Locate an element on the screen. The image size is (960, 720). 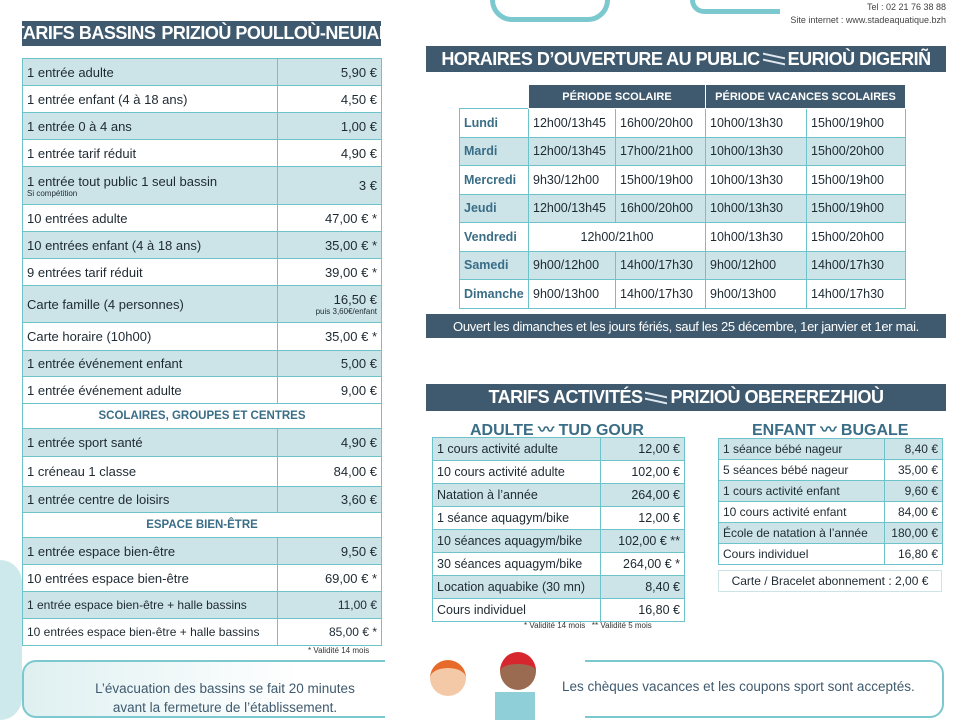
price-text: 3 € is located at coordinates (367, 185).